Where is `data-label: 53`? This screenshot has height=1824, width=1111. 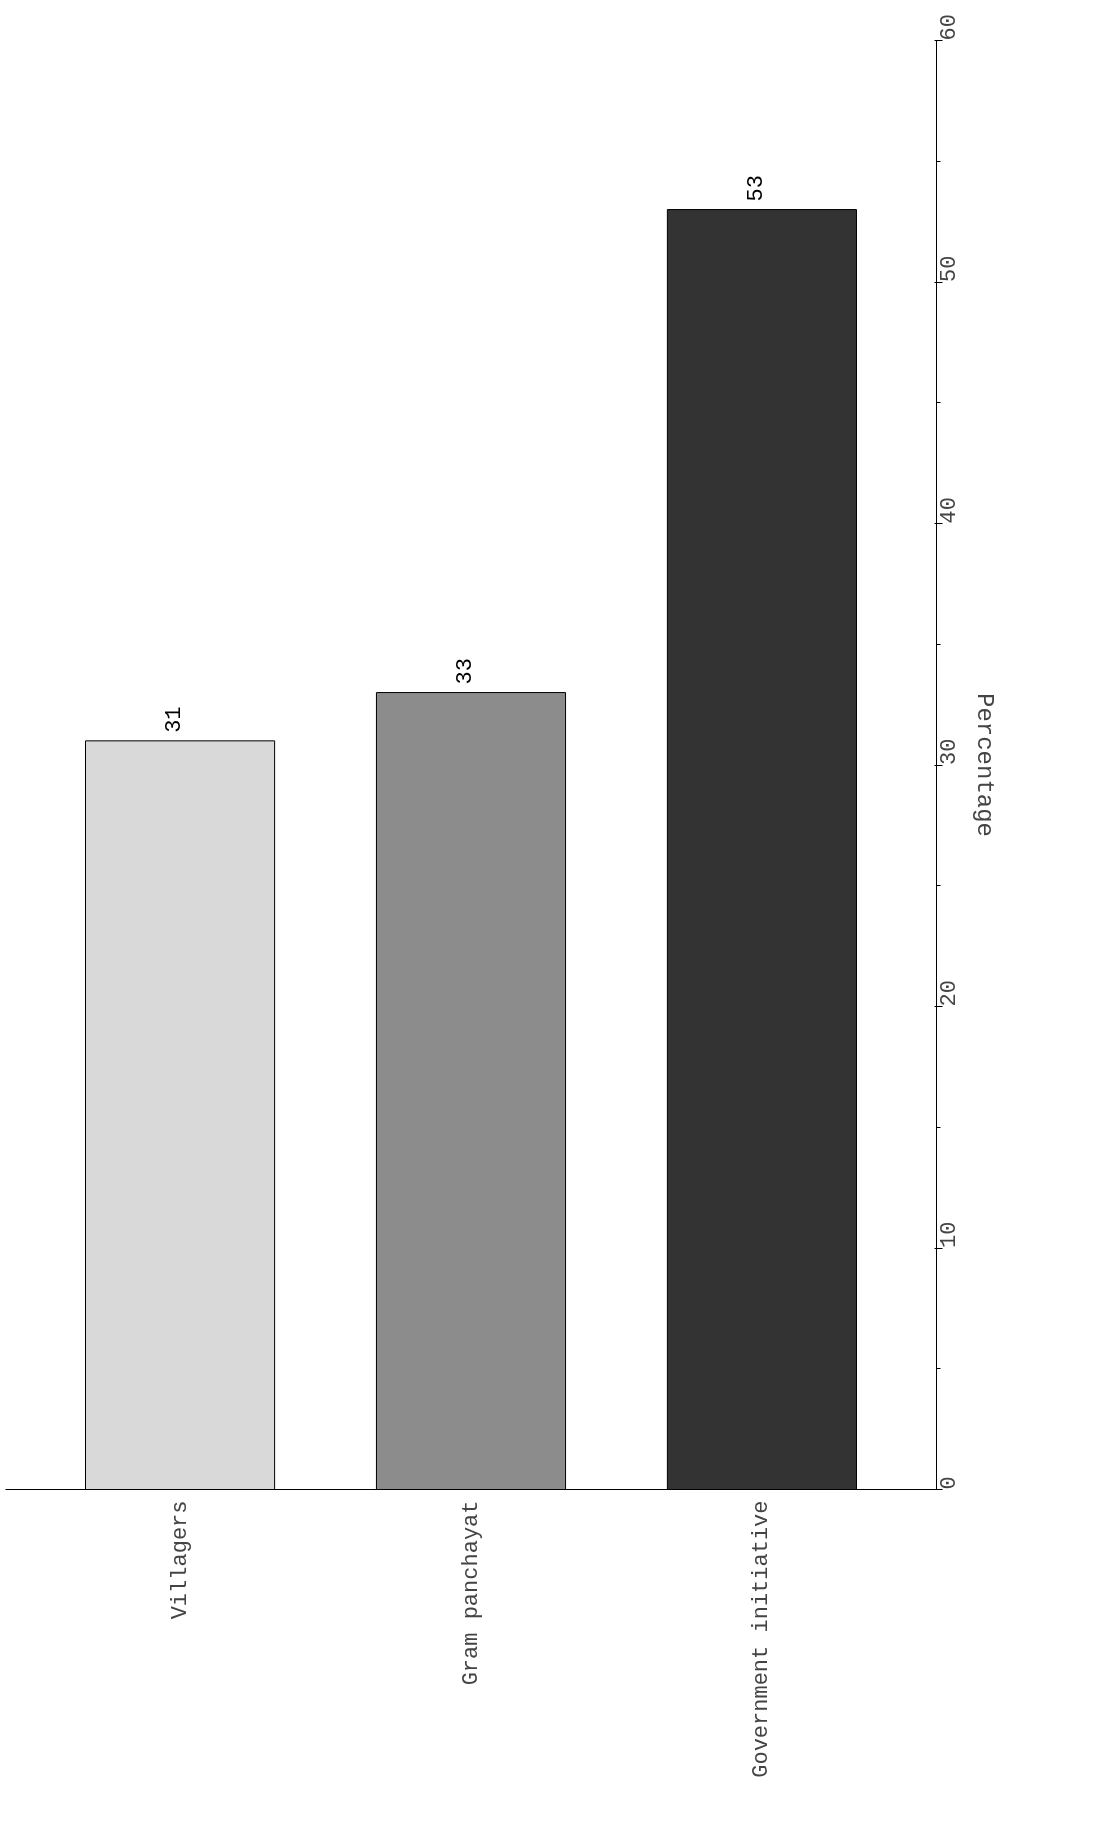
data-label: 53 is located at coordinates (756, 188).